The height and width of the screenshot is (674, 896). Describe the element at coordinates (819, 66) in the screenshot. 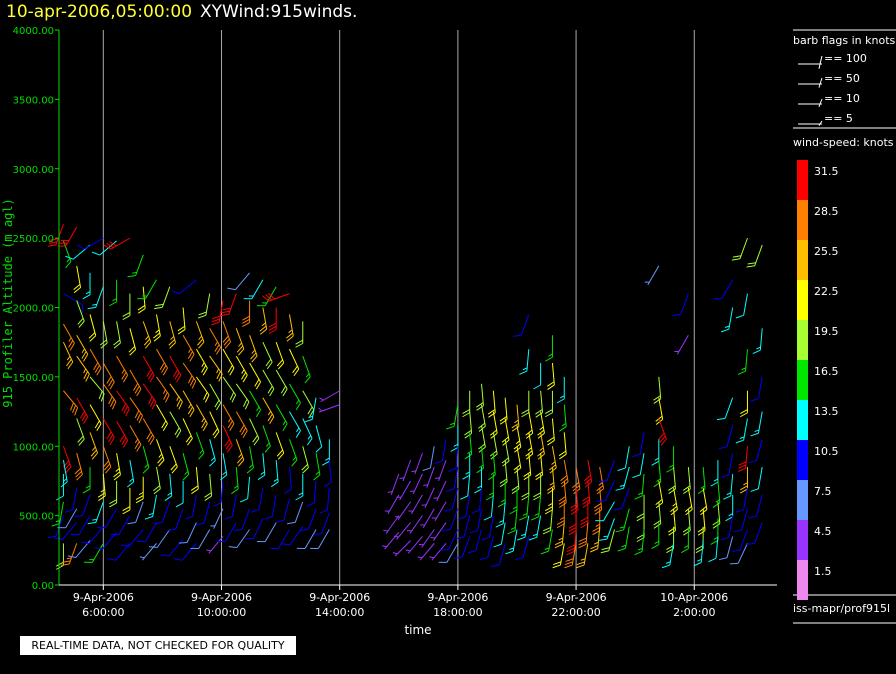

I see `barb-legend-tick` at that location.